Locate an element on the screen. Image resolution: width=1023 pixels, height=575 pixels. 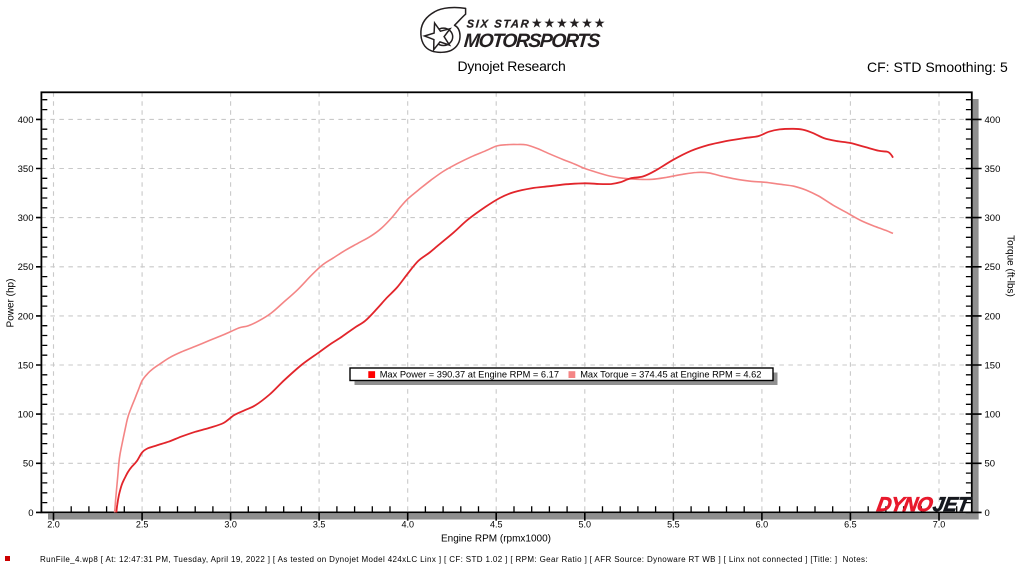
svg-text: Torque (ft-lbs) is located at coordinates (1010, 266).